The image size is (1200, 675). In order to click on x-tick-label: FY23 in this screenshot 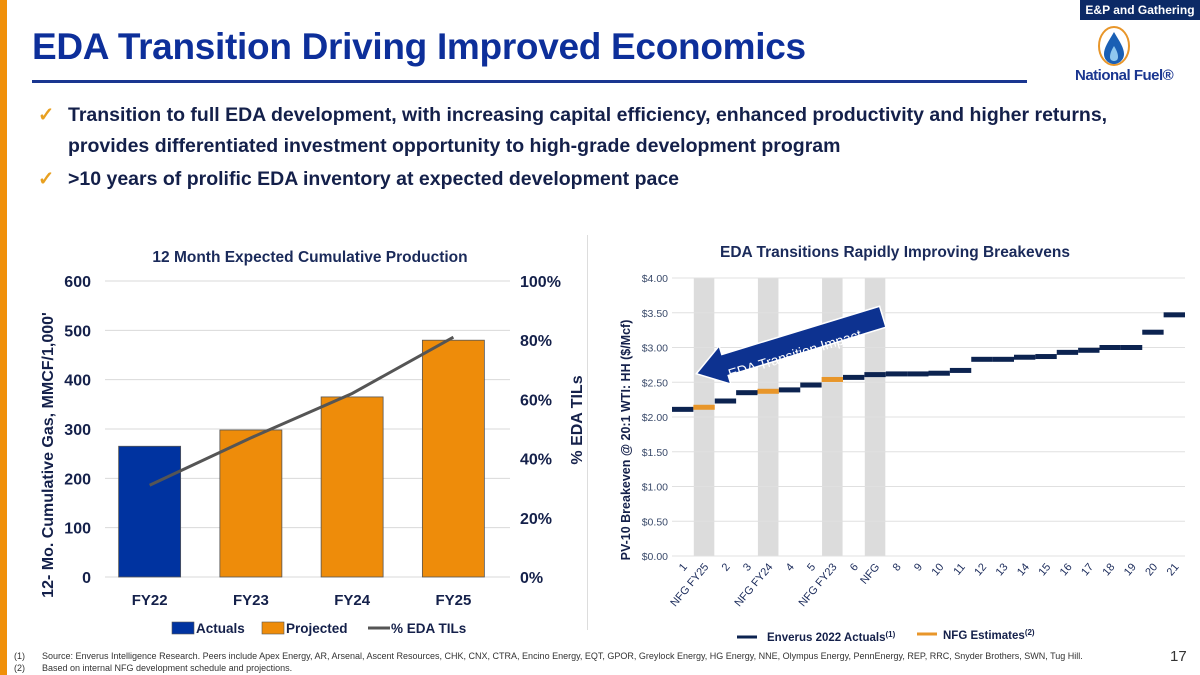, I will do `click(251, 600)`.